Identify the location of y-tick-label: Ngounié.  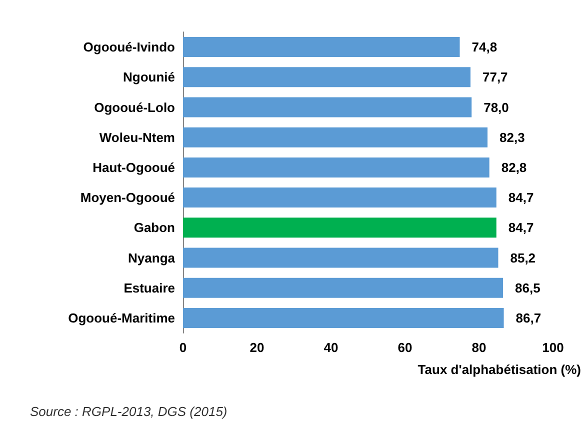
(149, 77).